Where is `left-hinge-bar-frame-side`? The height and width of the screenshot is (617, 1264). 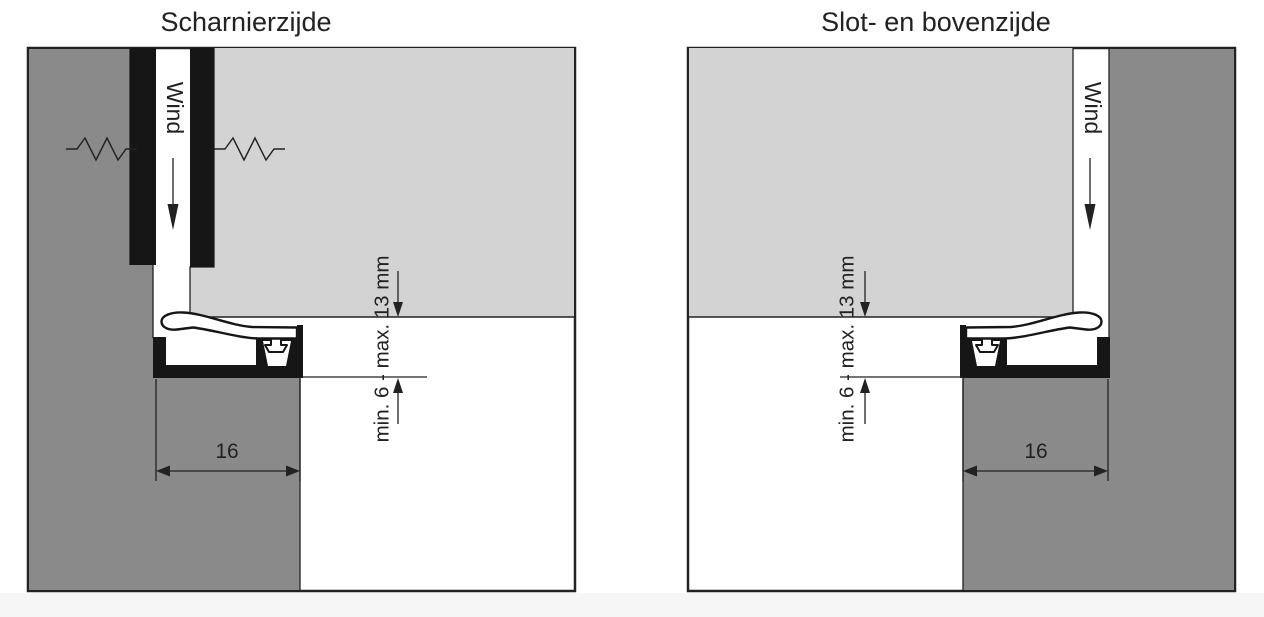 left-hinge-bar-frame-side is located at coordinates (202, 157).